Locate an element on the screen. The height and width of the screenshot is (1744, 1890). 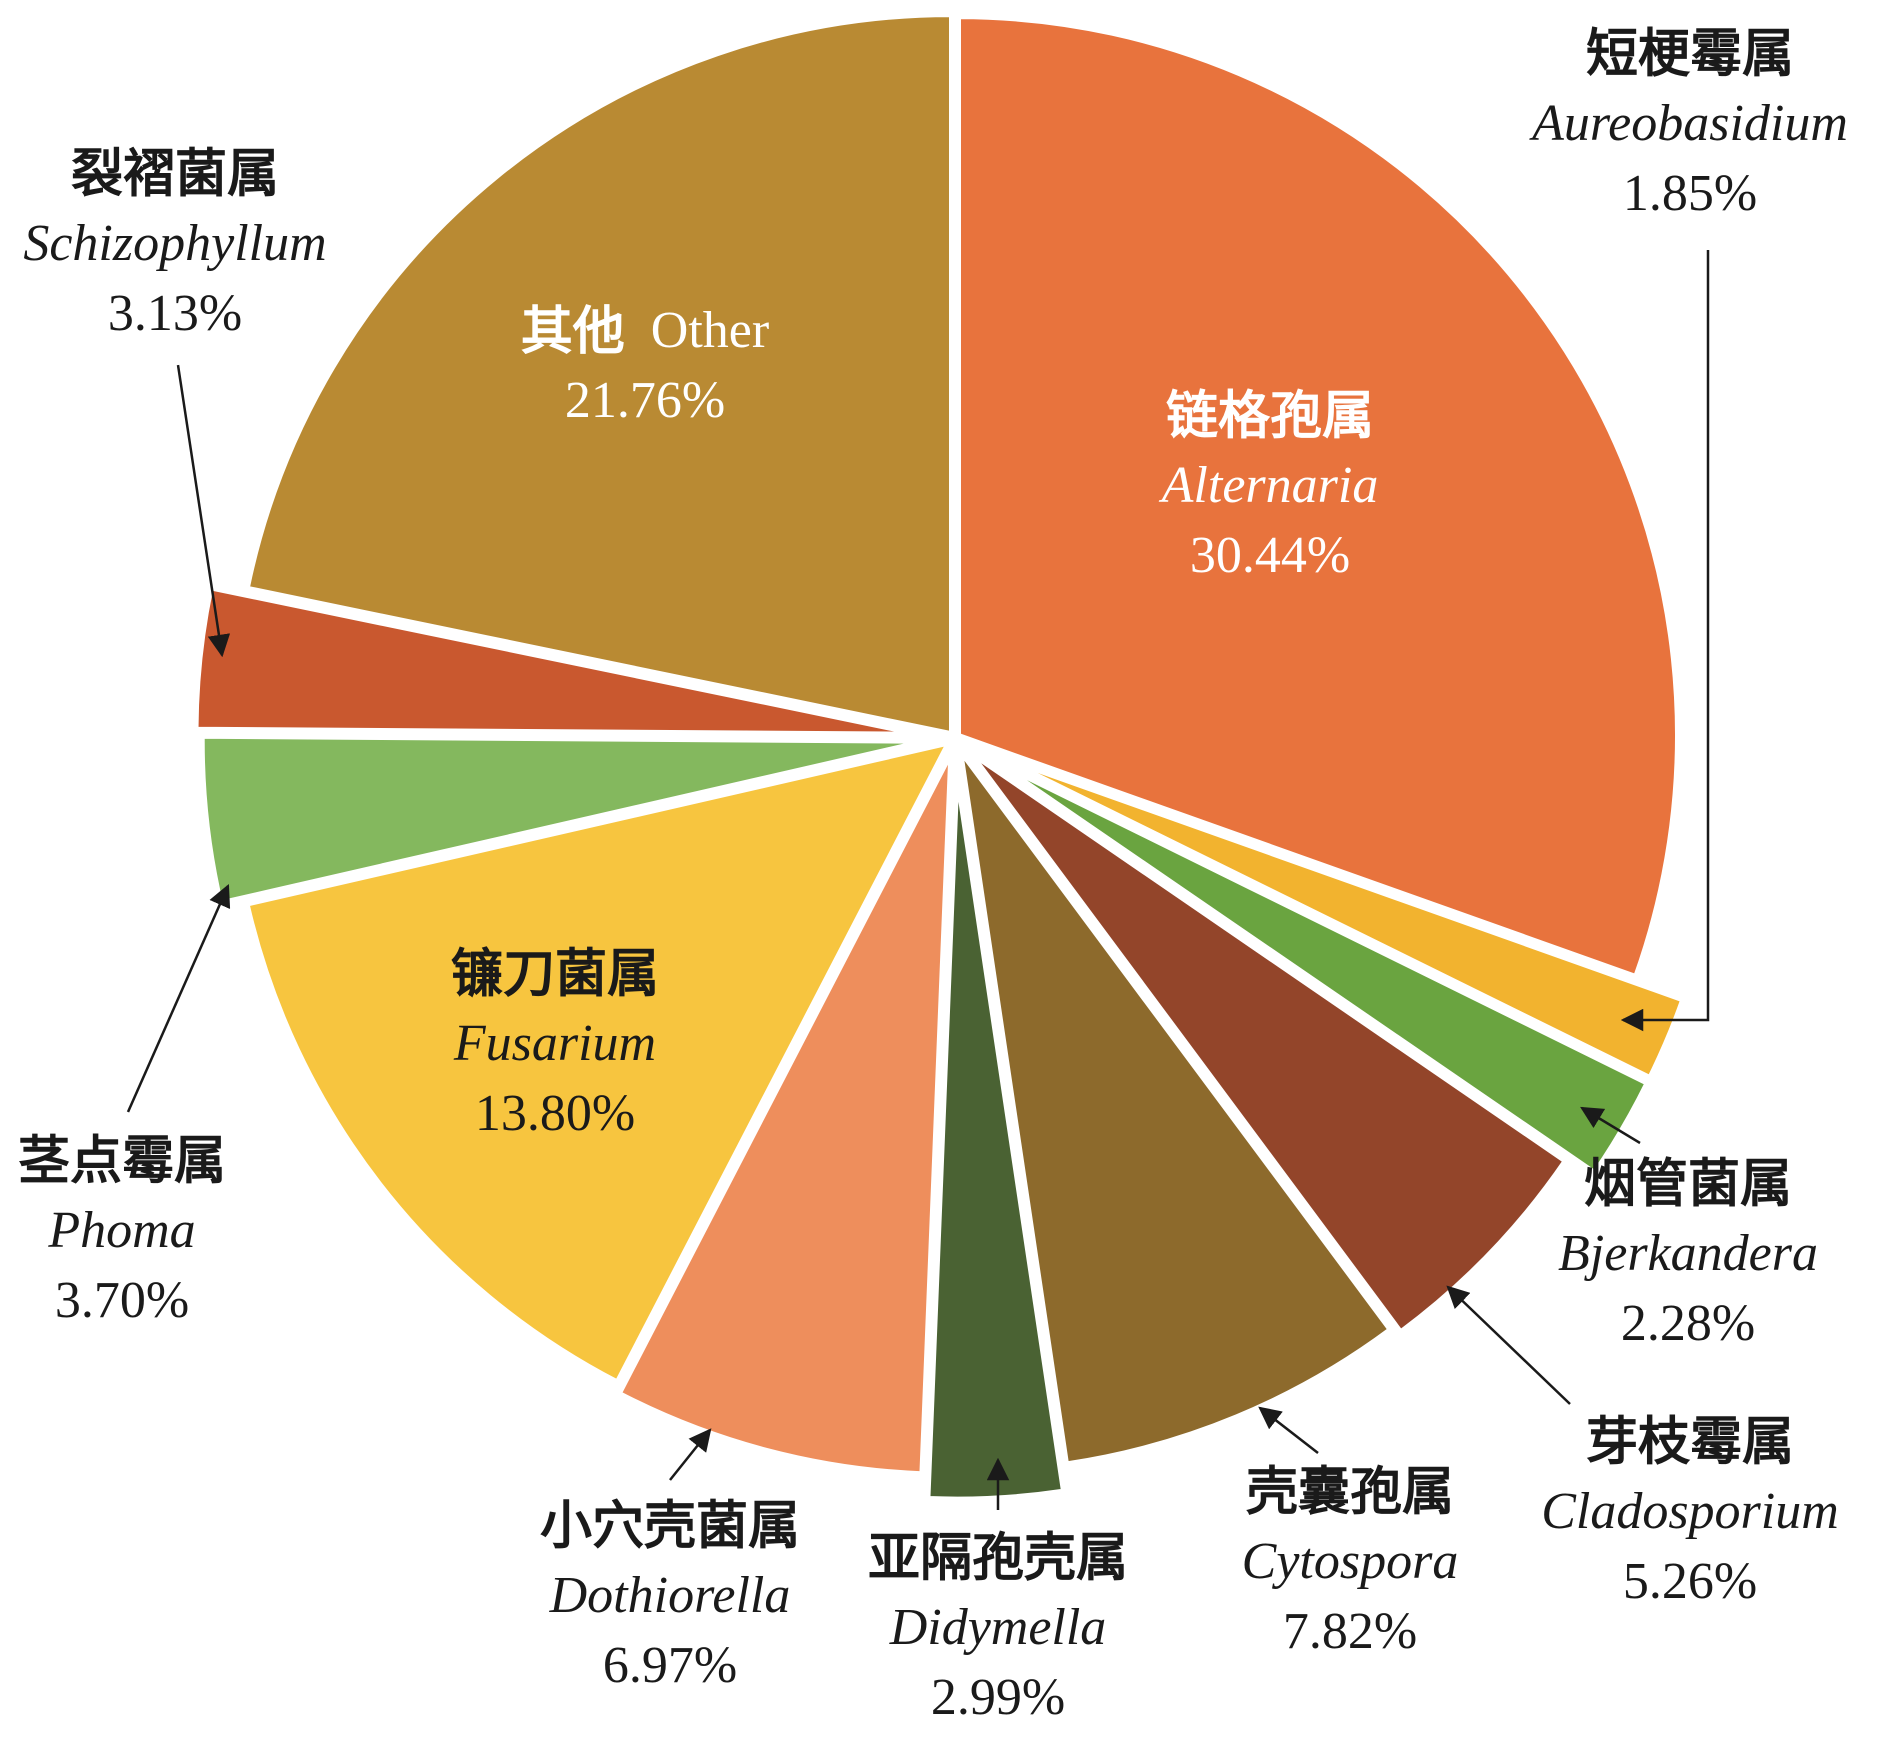
slice-label-value-cytospora: 7.82% is located at coordinates (1350, 1631).